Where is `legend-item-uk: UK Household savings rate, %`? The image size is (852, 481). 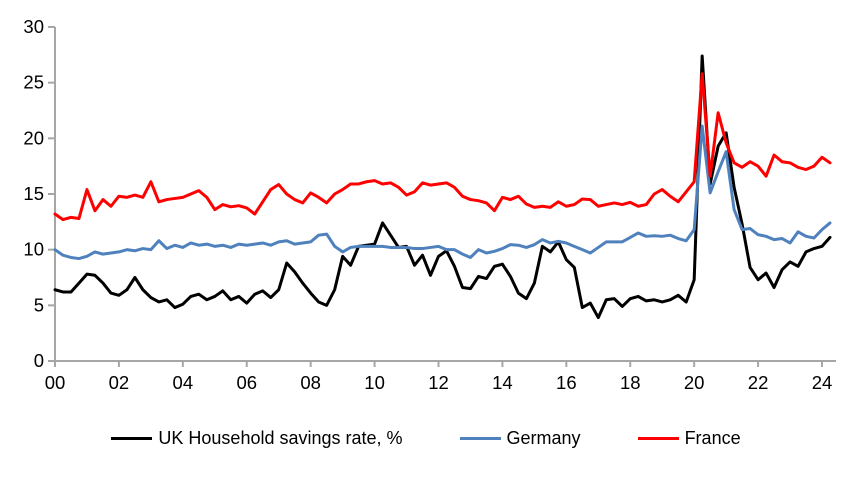
legend-item-uk: UK Household savings rate, % is located at coordinates (257, 438).